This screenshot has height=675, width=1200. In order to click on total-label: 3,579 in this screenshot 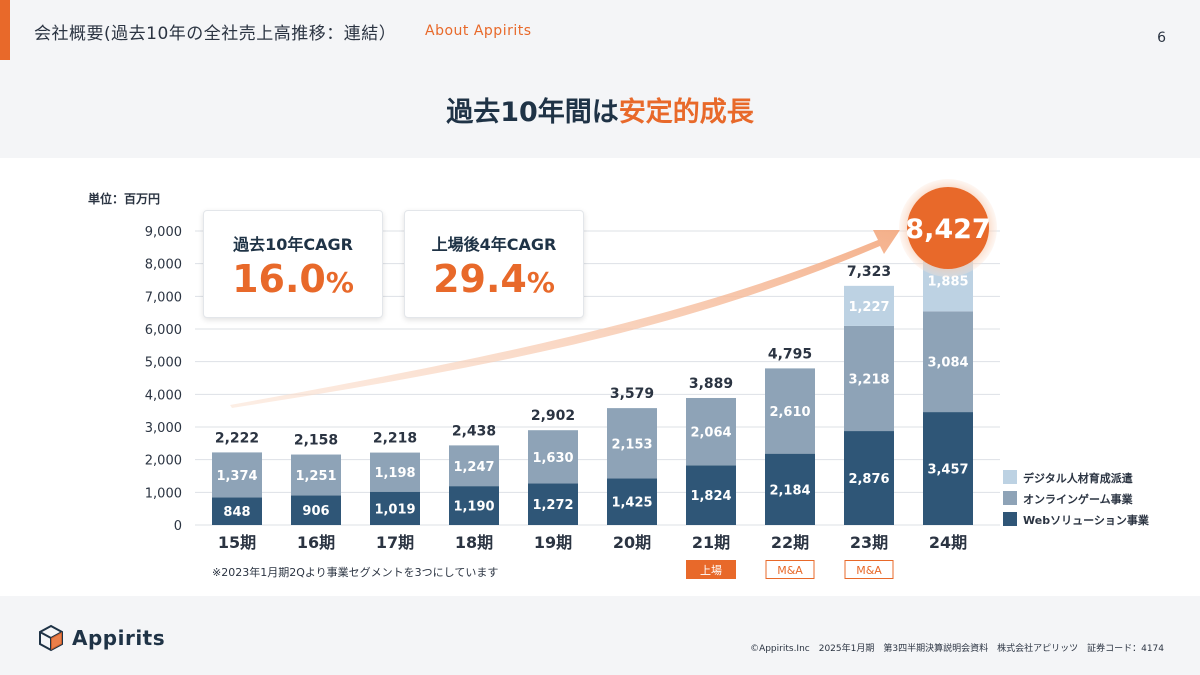, I will do `click(632, 394)`.